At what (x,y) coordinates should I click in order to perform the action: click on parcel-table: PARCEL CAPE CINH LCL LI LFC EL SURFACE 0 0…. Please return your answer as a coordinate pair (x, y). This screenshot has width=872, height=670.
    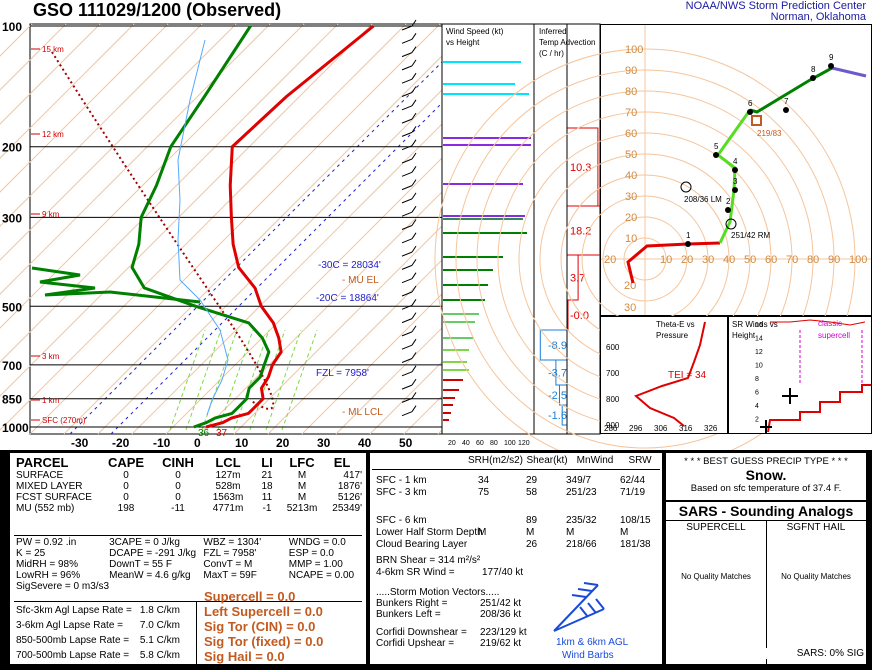
    Looking at the image, I should click on (189, 484).